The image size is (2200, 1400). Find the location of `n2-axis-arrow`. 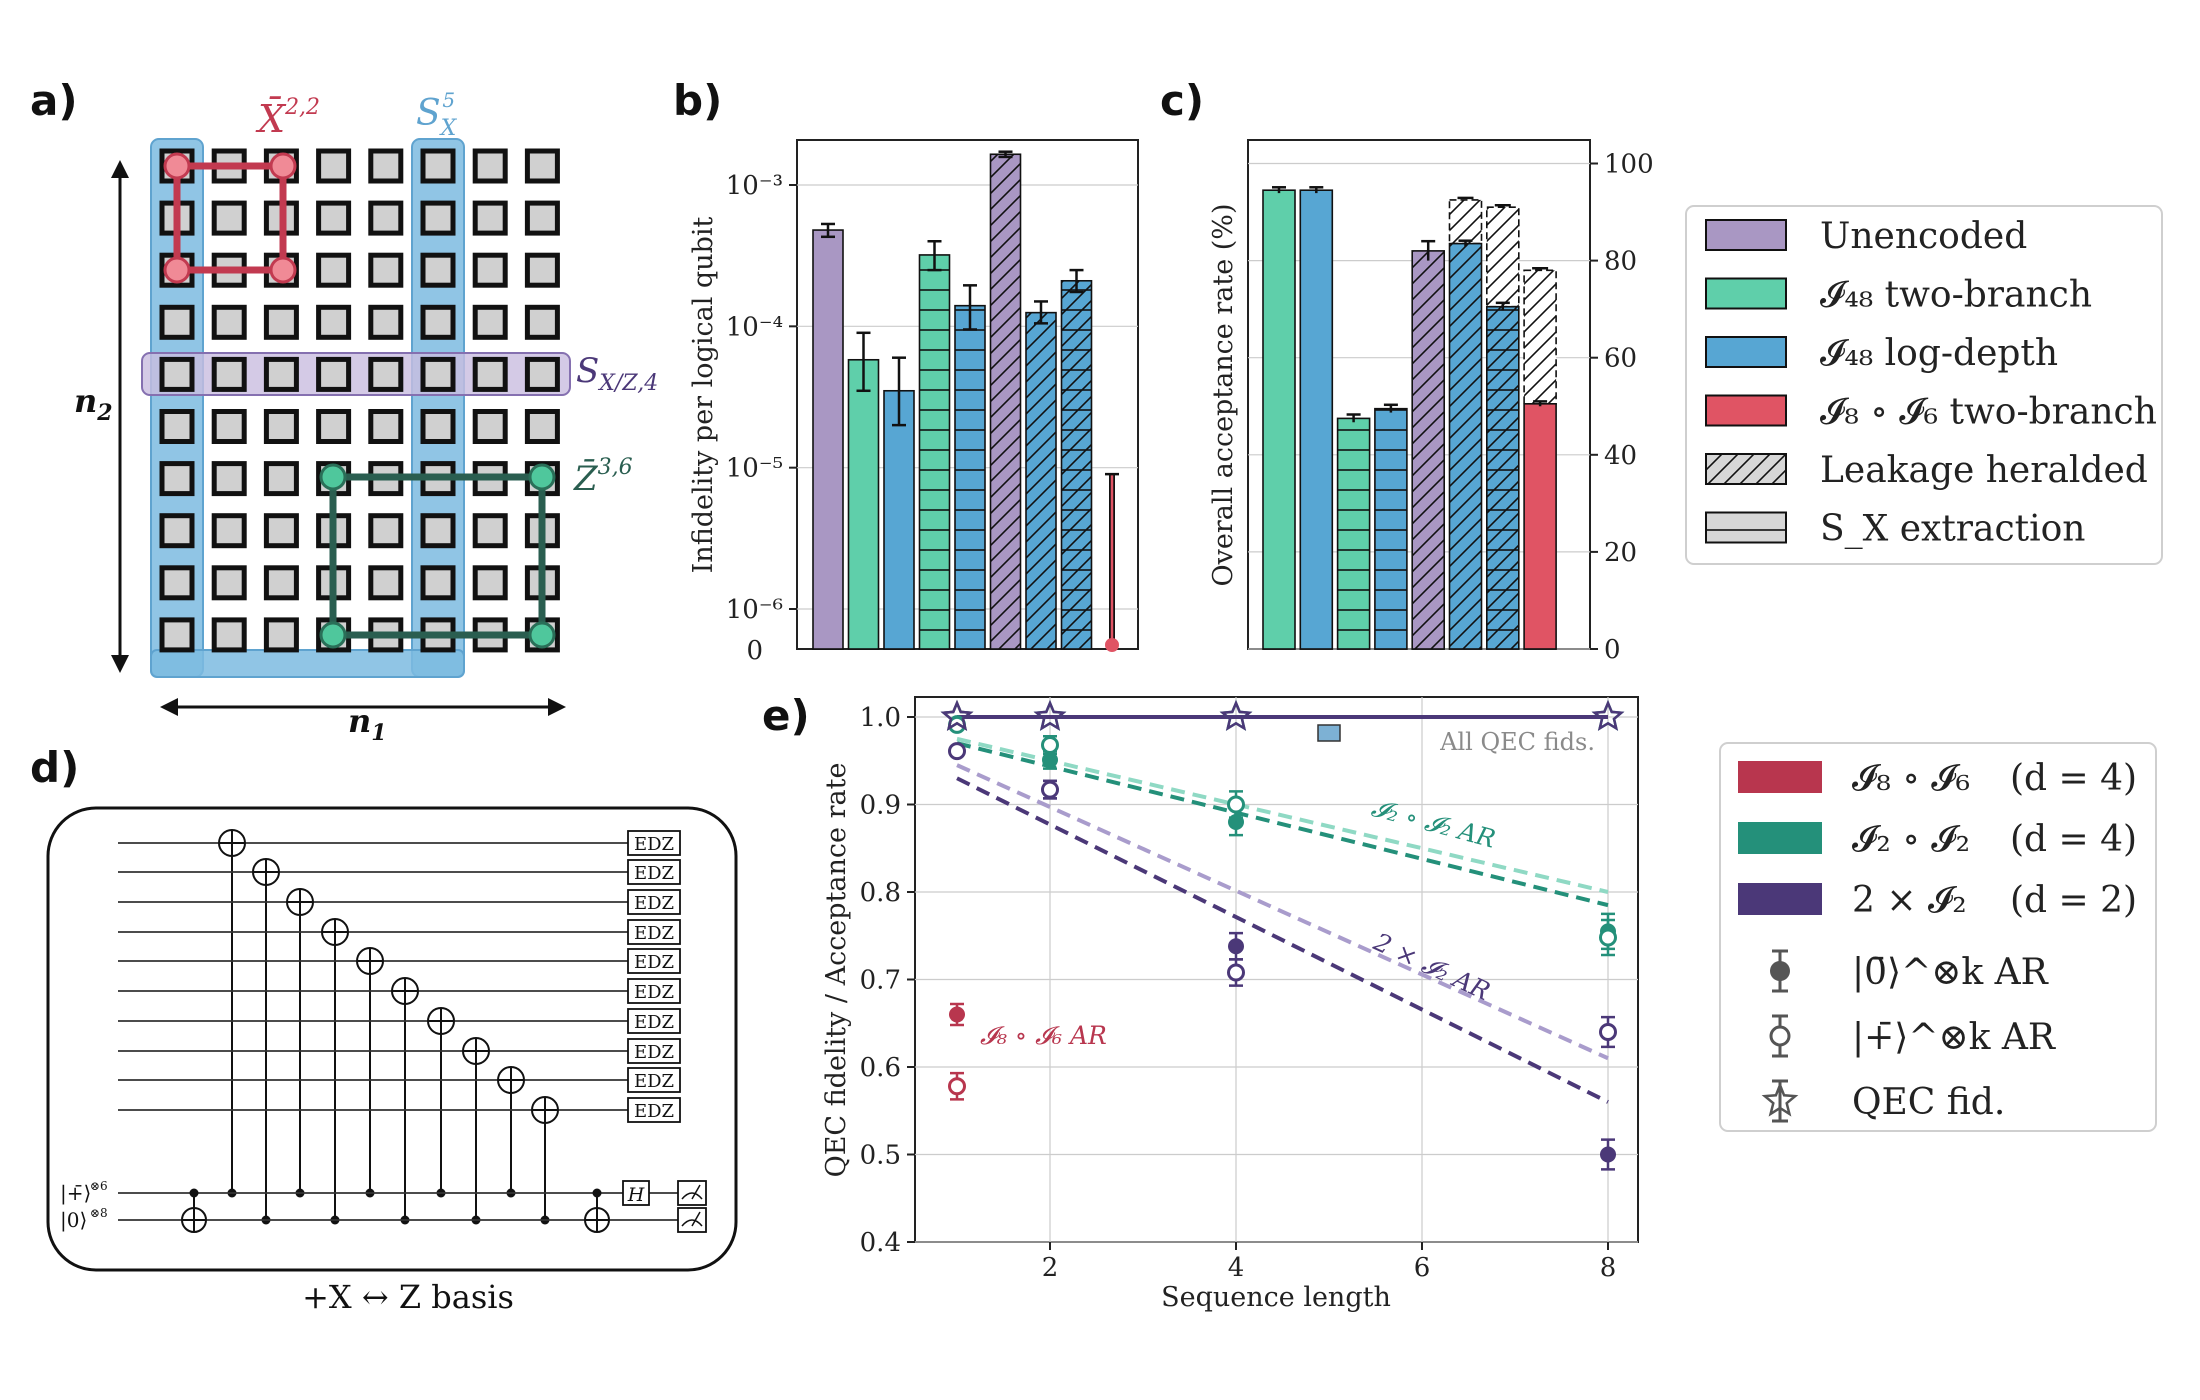

n2-axis-arrow is located at coordinates (120, 416).